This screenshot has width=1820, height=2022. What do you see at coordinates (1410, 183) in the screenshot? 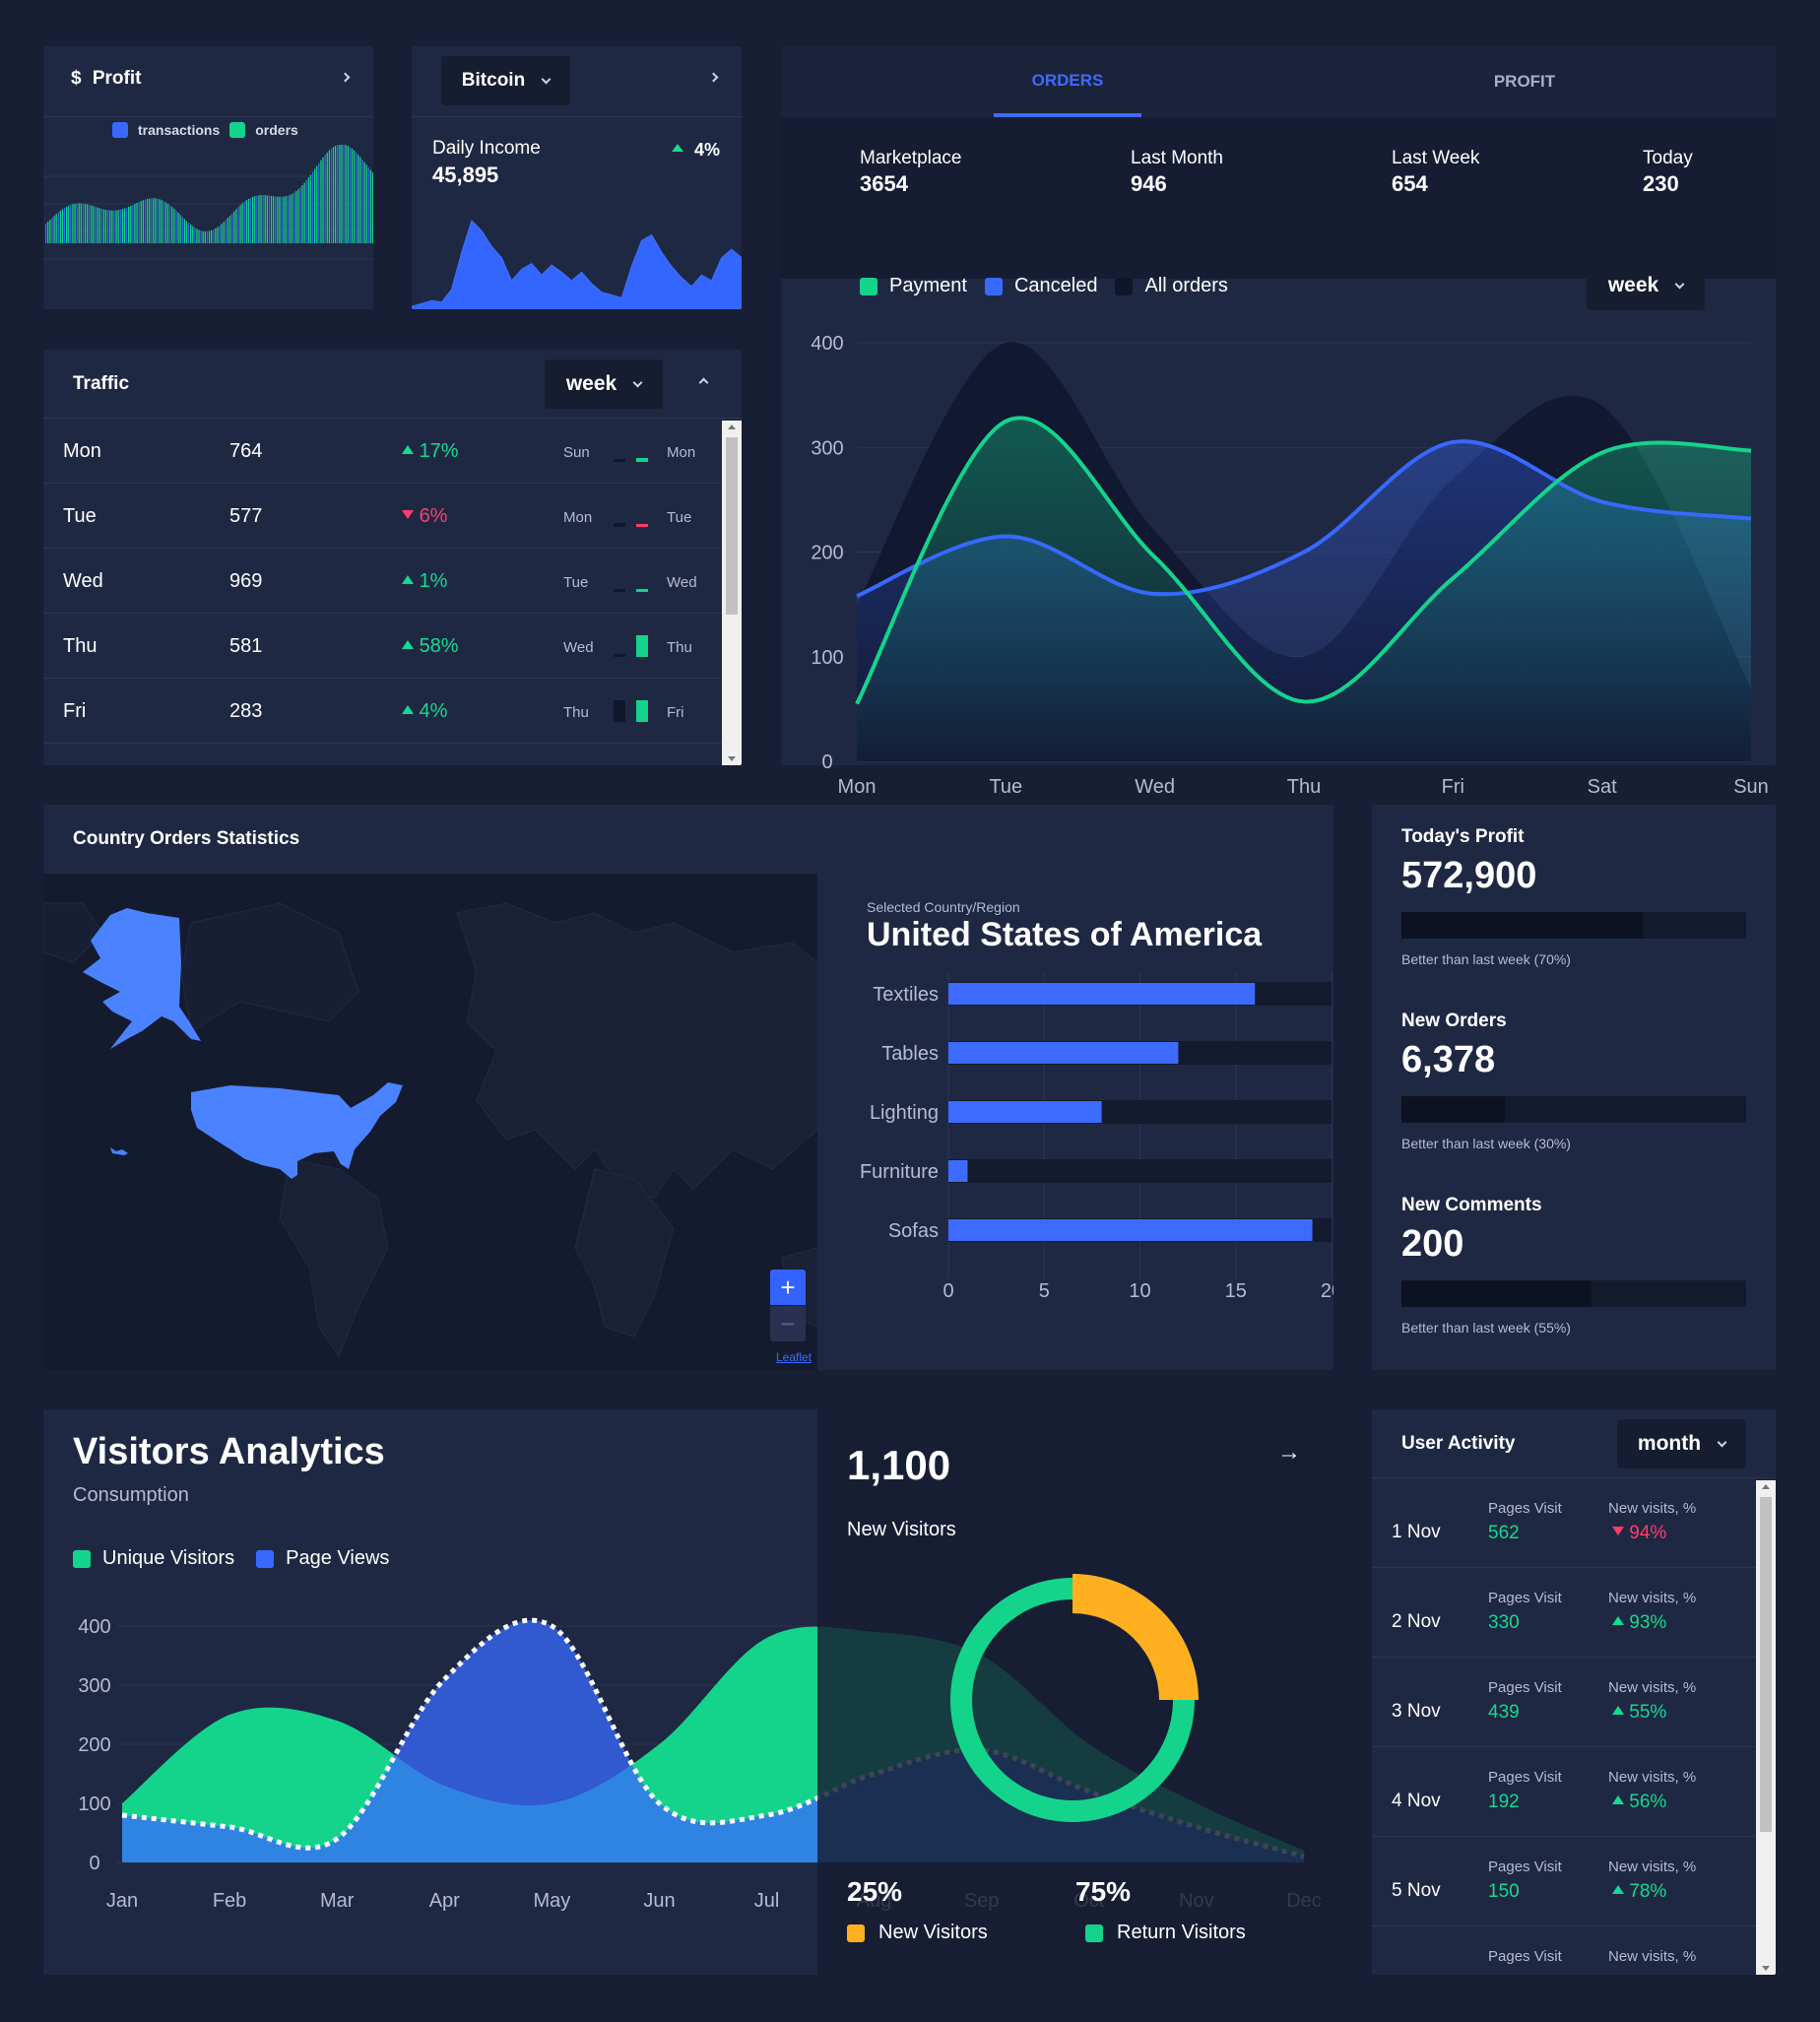
I see `stat-last-week-value: 654` at bounding box center [1410, 183].